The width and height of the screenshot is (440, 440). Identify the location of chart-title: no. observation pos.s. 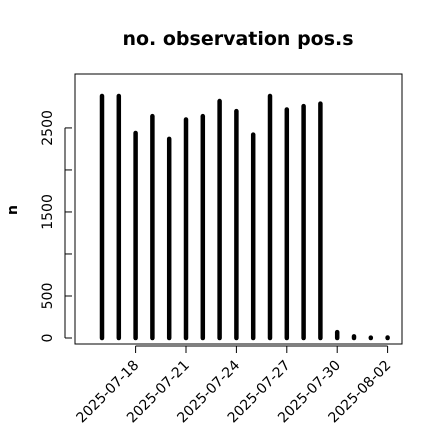
(237, 39).